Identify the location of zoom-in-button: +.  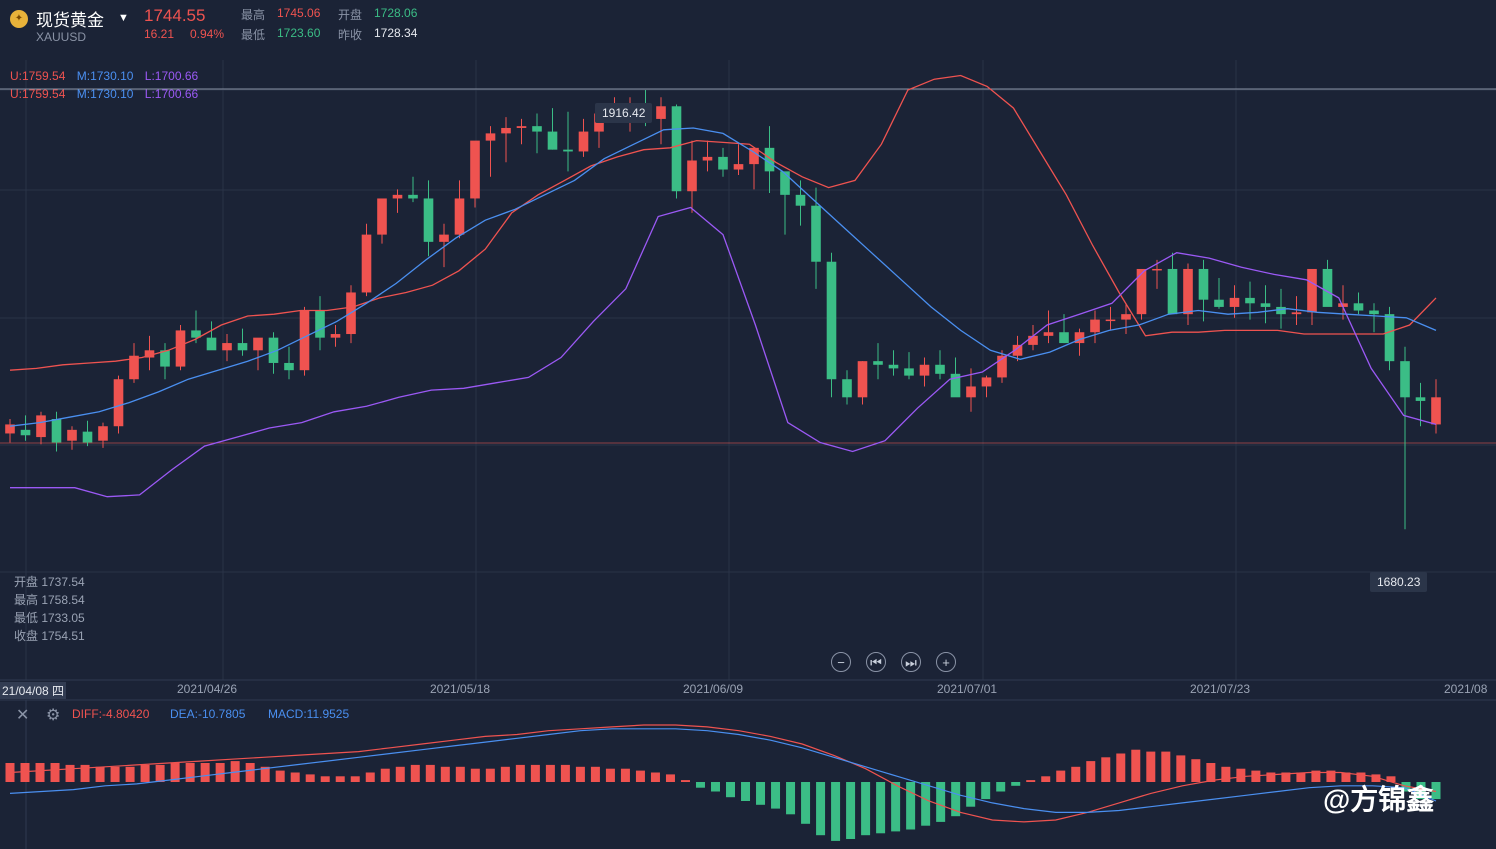
(946, 662).